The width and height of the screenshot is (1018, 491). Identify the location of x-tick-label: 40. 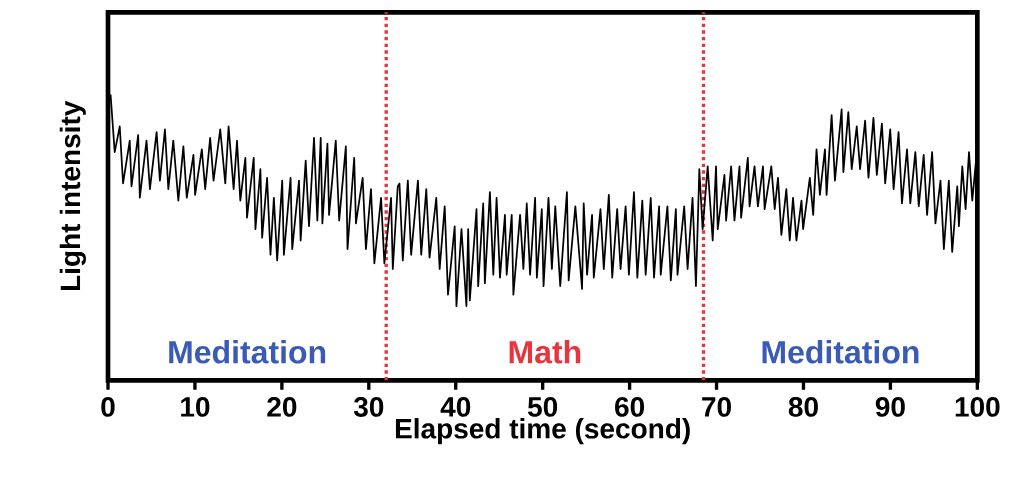
(455, 407).